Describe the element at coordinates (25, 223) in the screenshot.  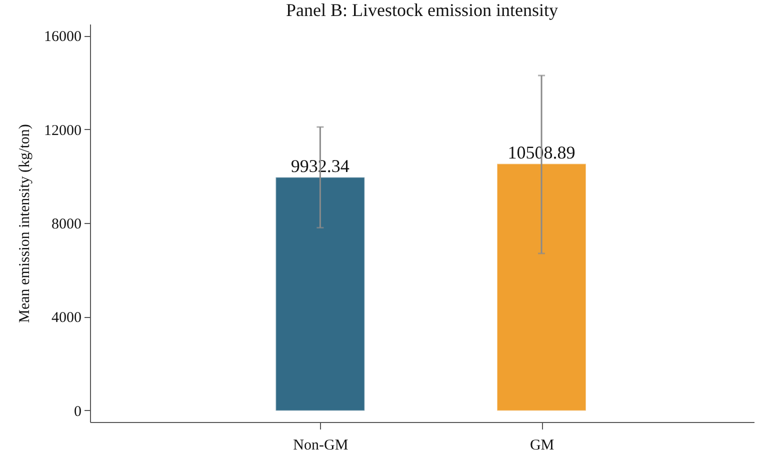
I see `y-axis-title: Mean emission intensity (kg/ton)` at that location.